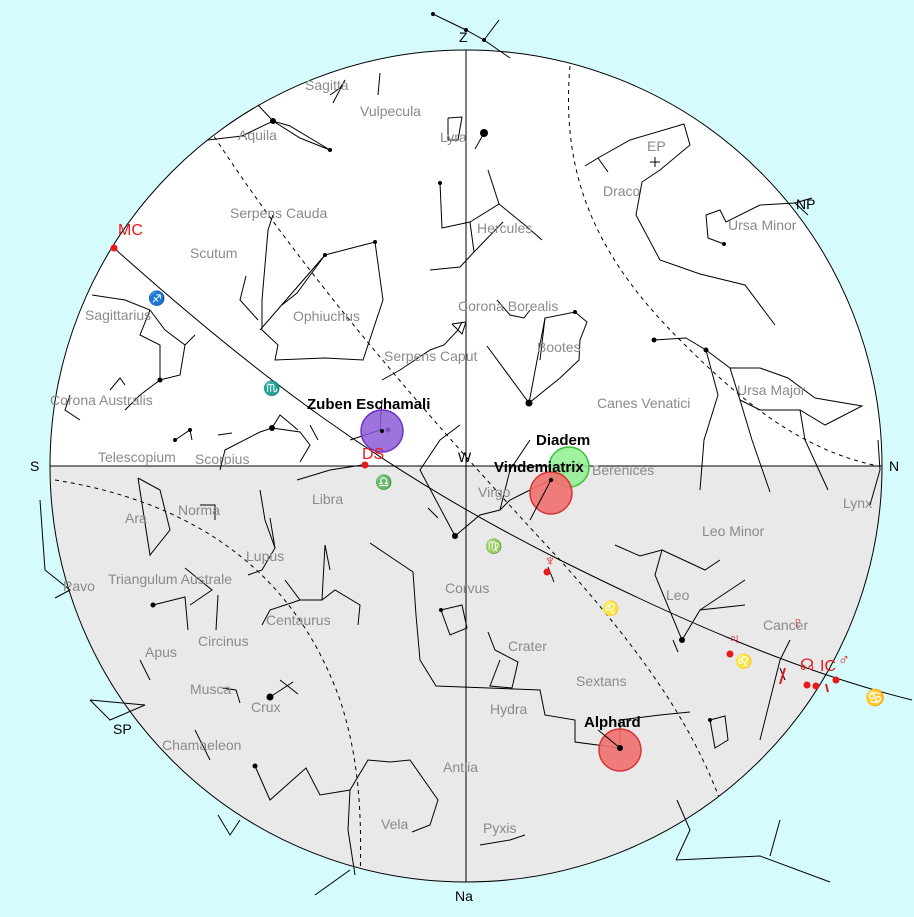 This screenshot has width=914, height=917. Describe the element at coordinates (136, 518) in the screenshot. I see `constellation-label: Ara` at that location.